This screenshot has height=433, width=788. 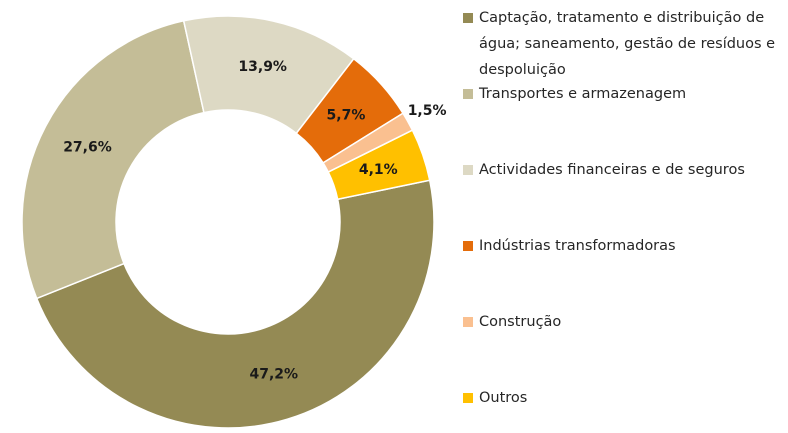 I want to click on data-label: 5,7%, so click(x=346, y=115).